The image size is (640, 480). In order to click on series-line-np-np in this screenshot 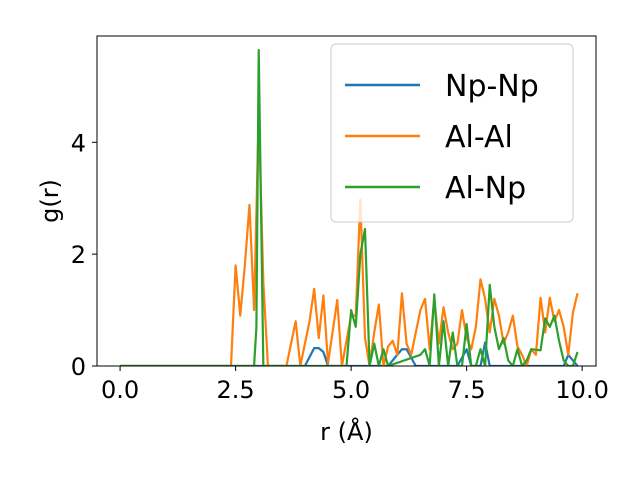, I will do `click(349, 353)`.